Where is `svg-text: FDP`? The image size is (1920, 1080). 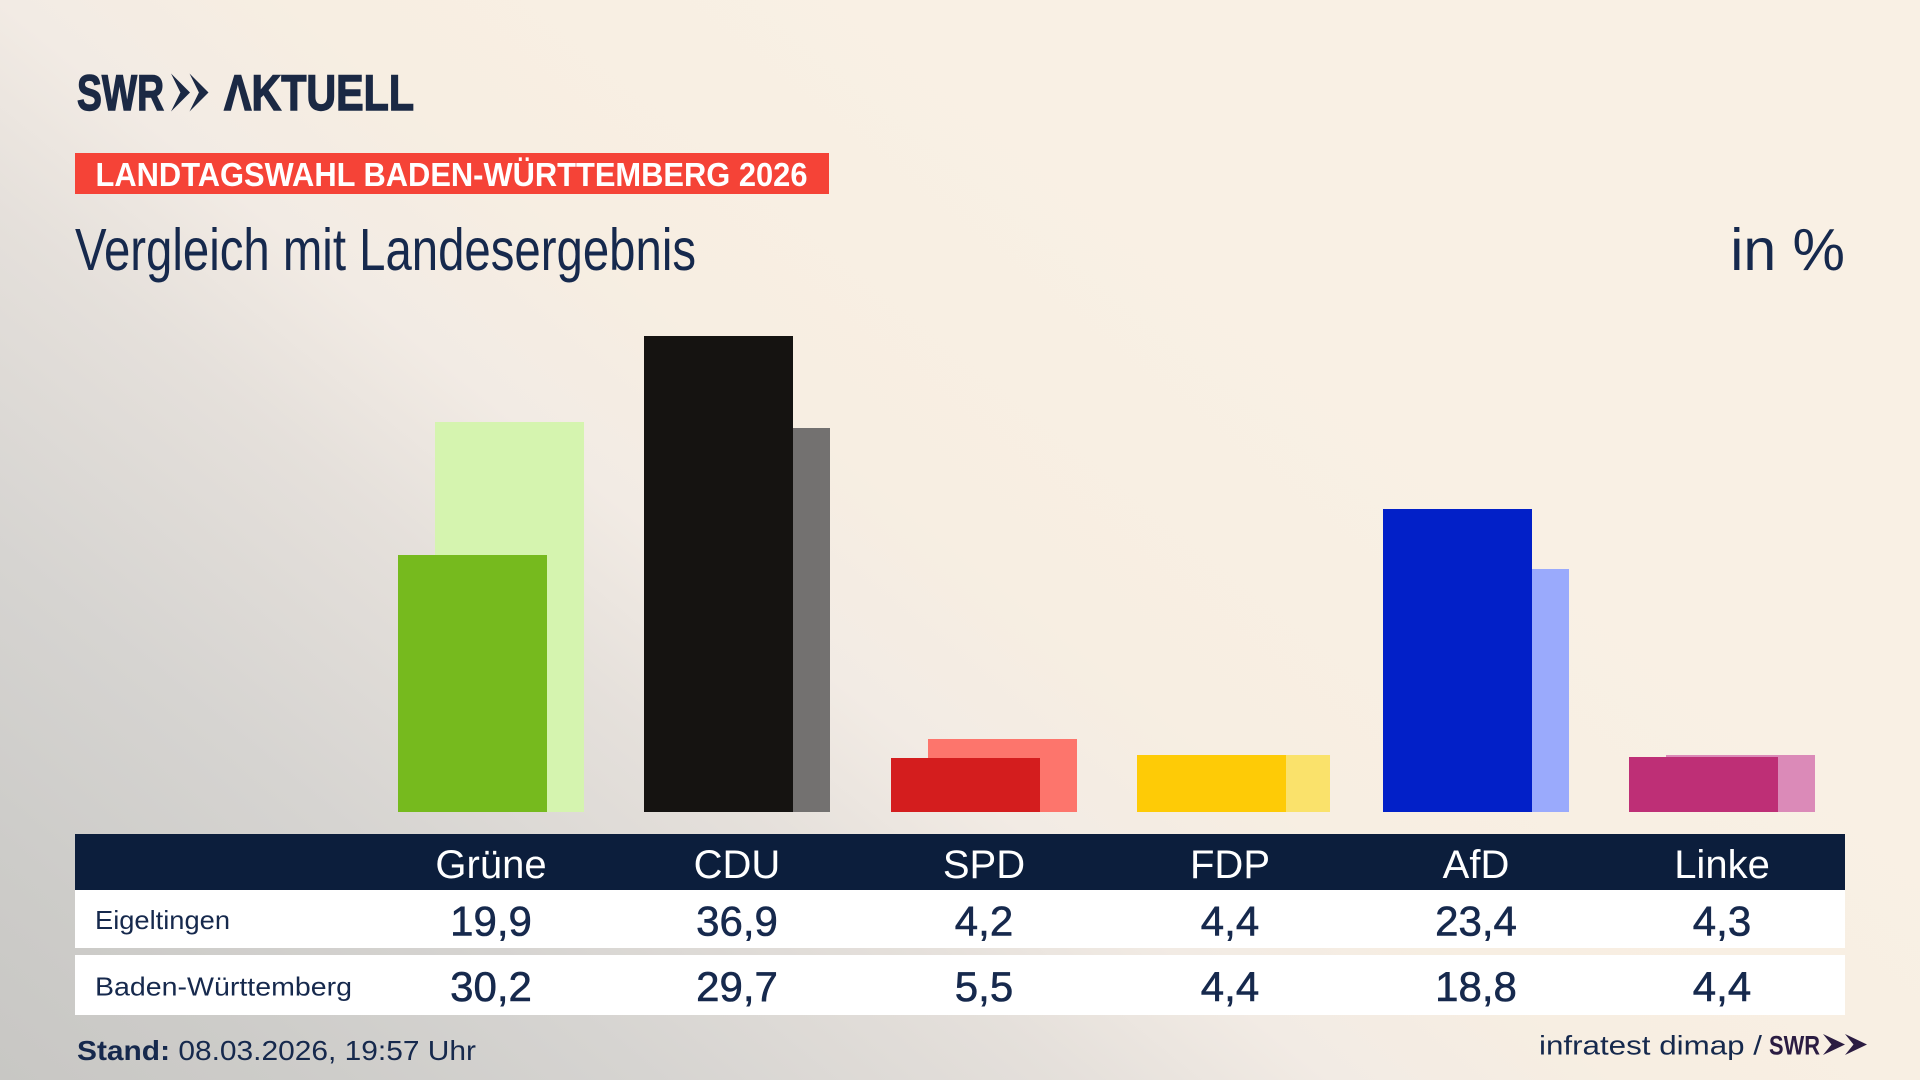
svg-text: FDP is located at coordinates (1230, 865).